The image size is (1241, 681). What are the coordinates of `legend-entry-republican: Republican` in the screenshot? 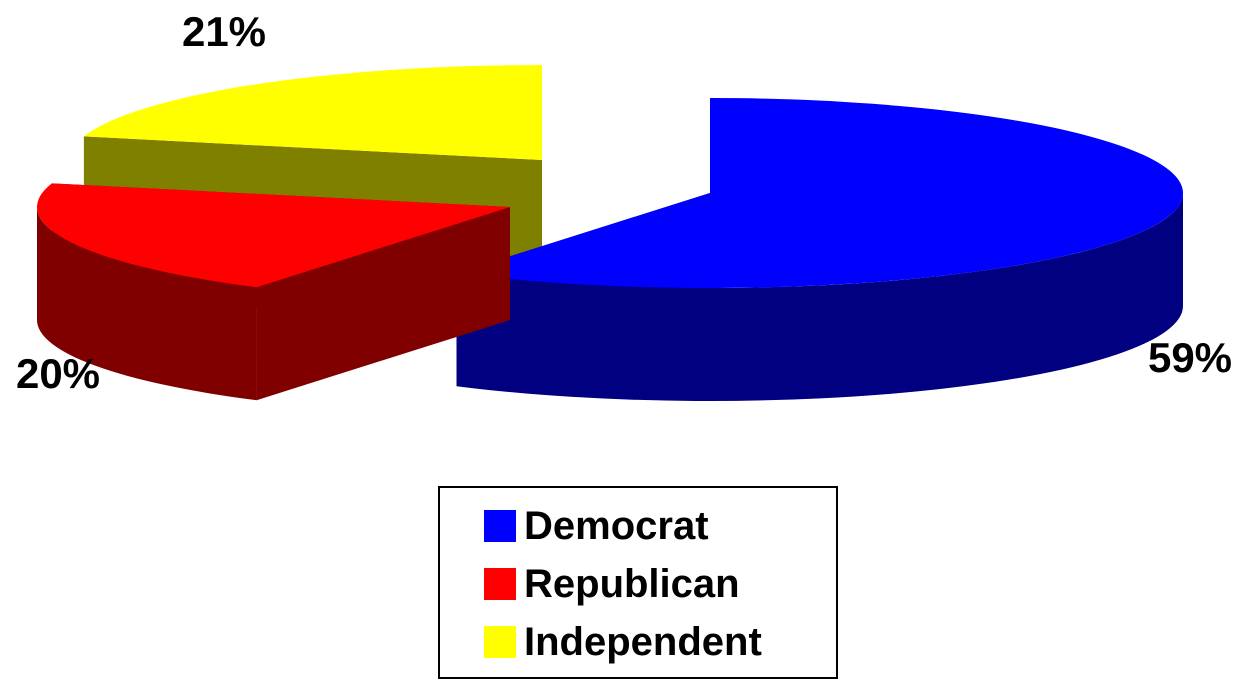 It's located at (612, 584).